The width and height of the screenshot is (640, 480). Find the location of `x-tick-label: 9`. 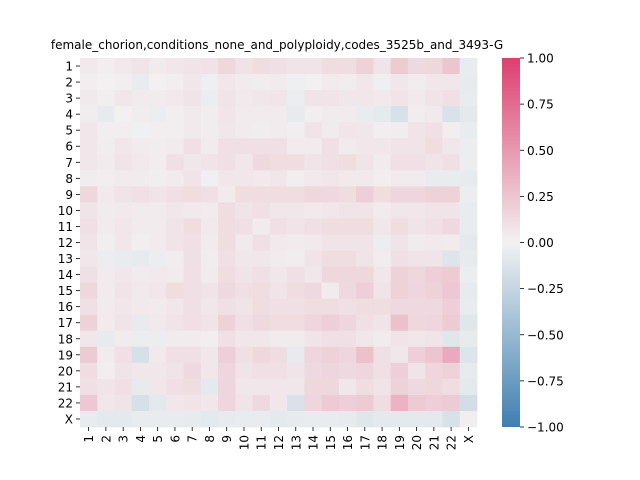

x-tick-label: 9 is located at coordinates (227, 439).